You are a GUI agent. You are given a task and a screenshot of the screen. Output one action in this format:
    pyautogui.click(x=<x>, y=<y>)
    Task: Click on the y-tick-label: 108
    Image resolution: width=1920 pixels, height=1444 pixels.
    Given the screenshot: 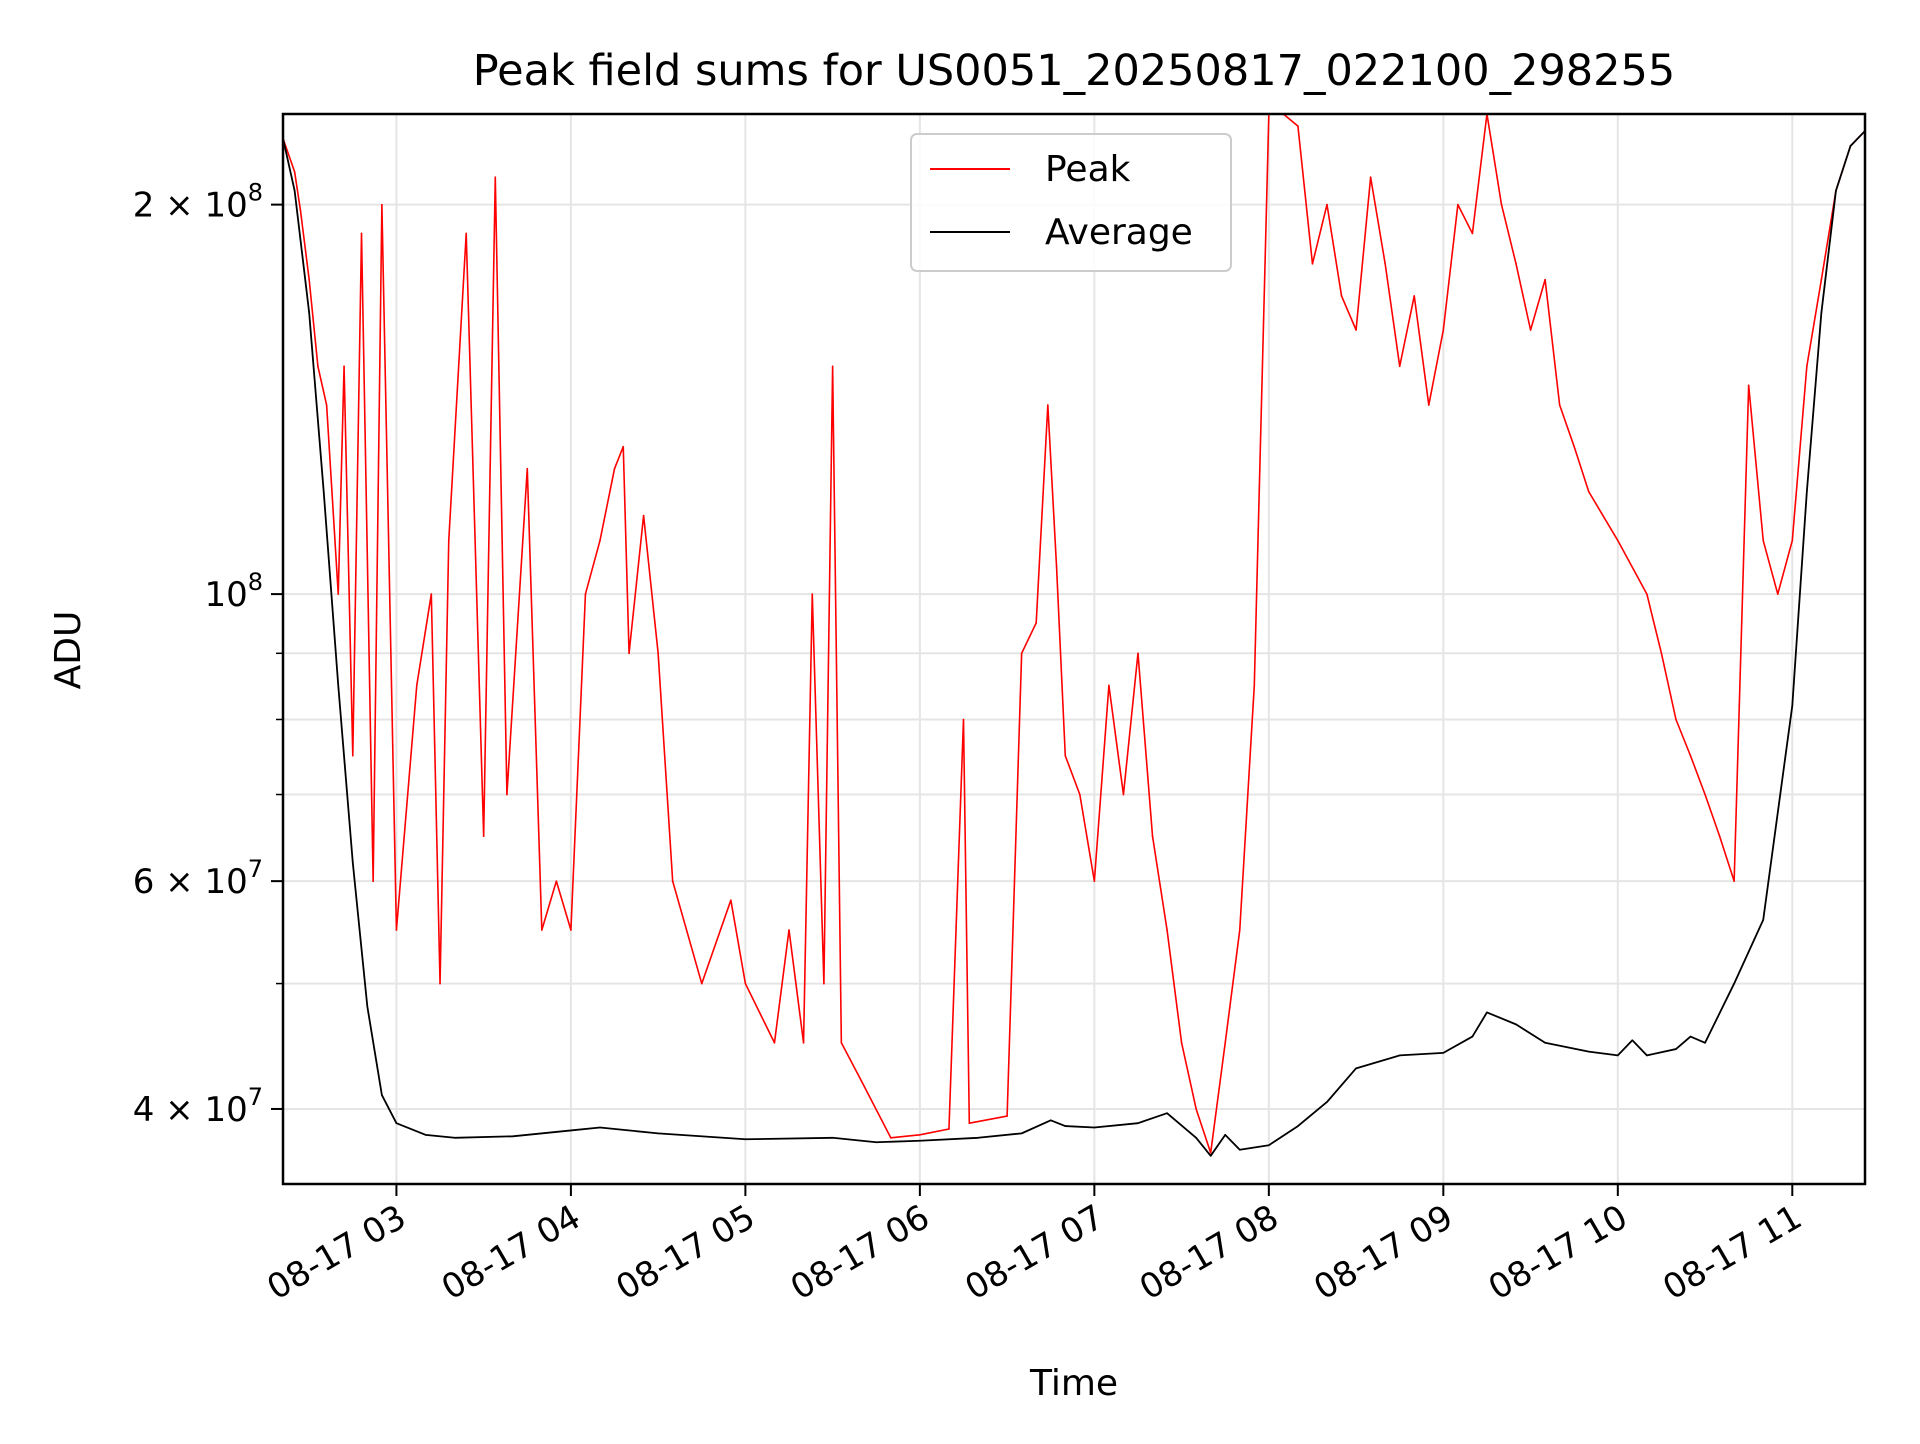 What is the action you would take?
    pyautogui.click(x=233, y=591)
    